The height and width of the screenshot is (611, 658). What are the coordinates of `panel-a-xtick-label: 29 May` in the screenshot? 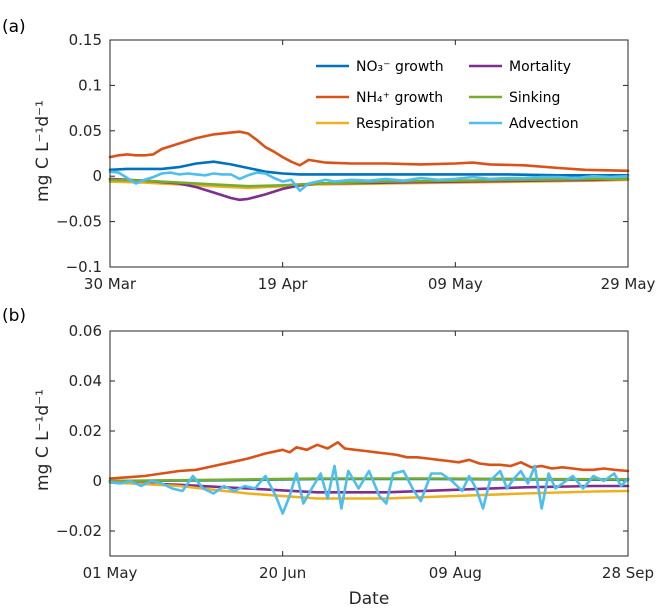 It's located at (628, 284).